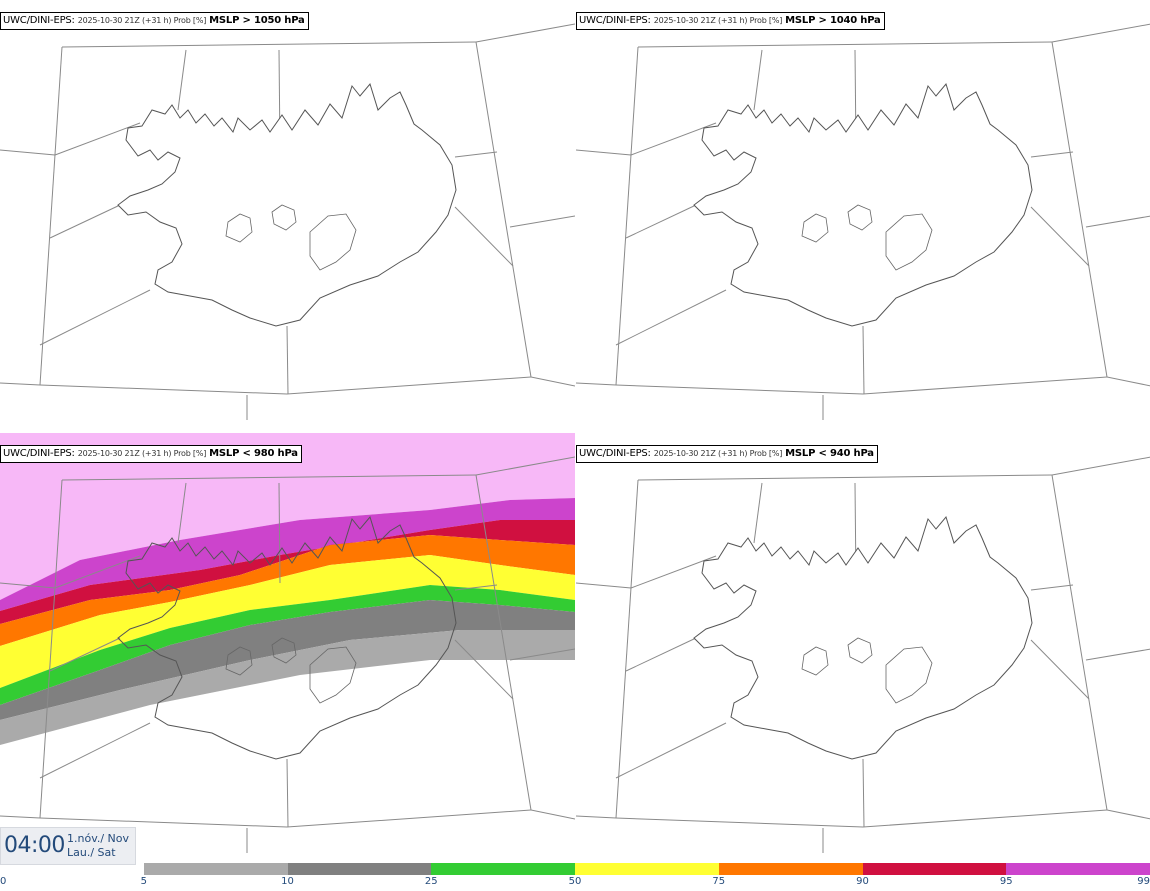  What do you see at coordinates (1006, 881) in the screenshot?
I see `legend-tick-label: 95` at bounding box center [1006, 881].